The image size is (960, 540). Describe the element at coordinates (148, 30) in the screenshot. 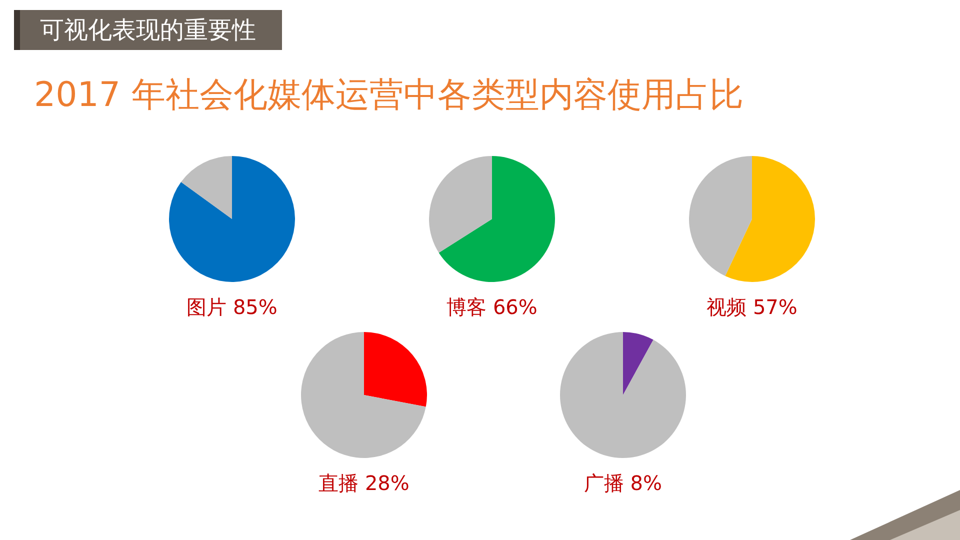

I see `text: 可视化表现的重要性` at that location.